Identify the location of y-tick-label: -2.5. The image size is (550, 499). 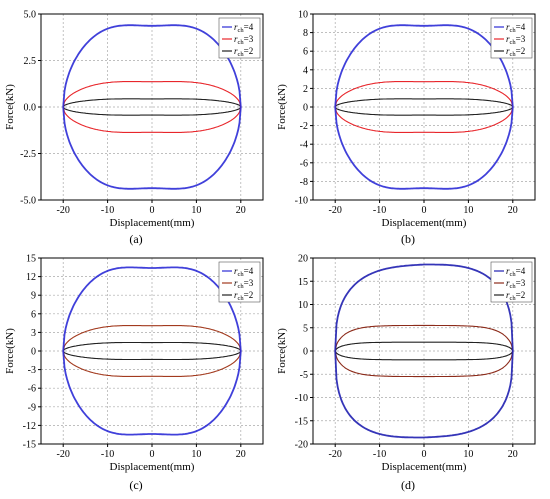
(28, 154).